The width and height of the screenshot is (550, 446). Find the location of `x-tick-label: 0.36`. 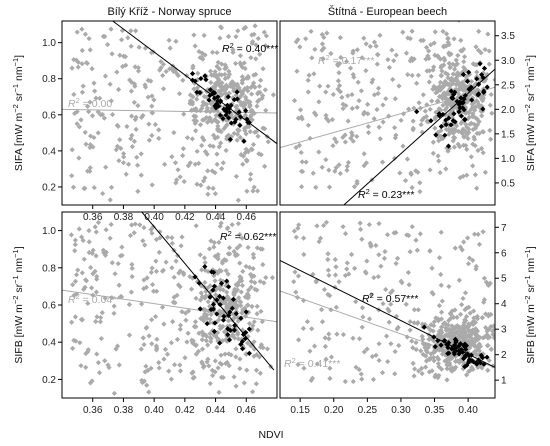

x-tick-label: 0.36 is located at coordinates (93, 217).